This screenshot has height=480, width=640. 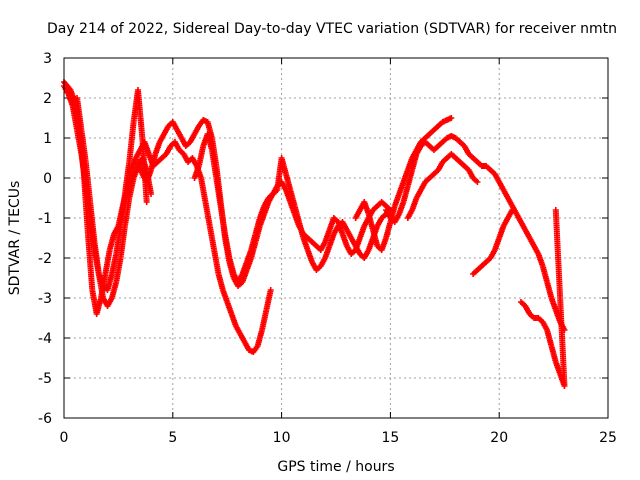 I want to click on y-tick-label: 2, so click(x=47, y=99).